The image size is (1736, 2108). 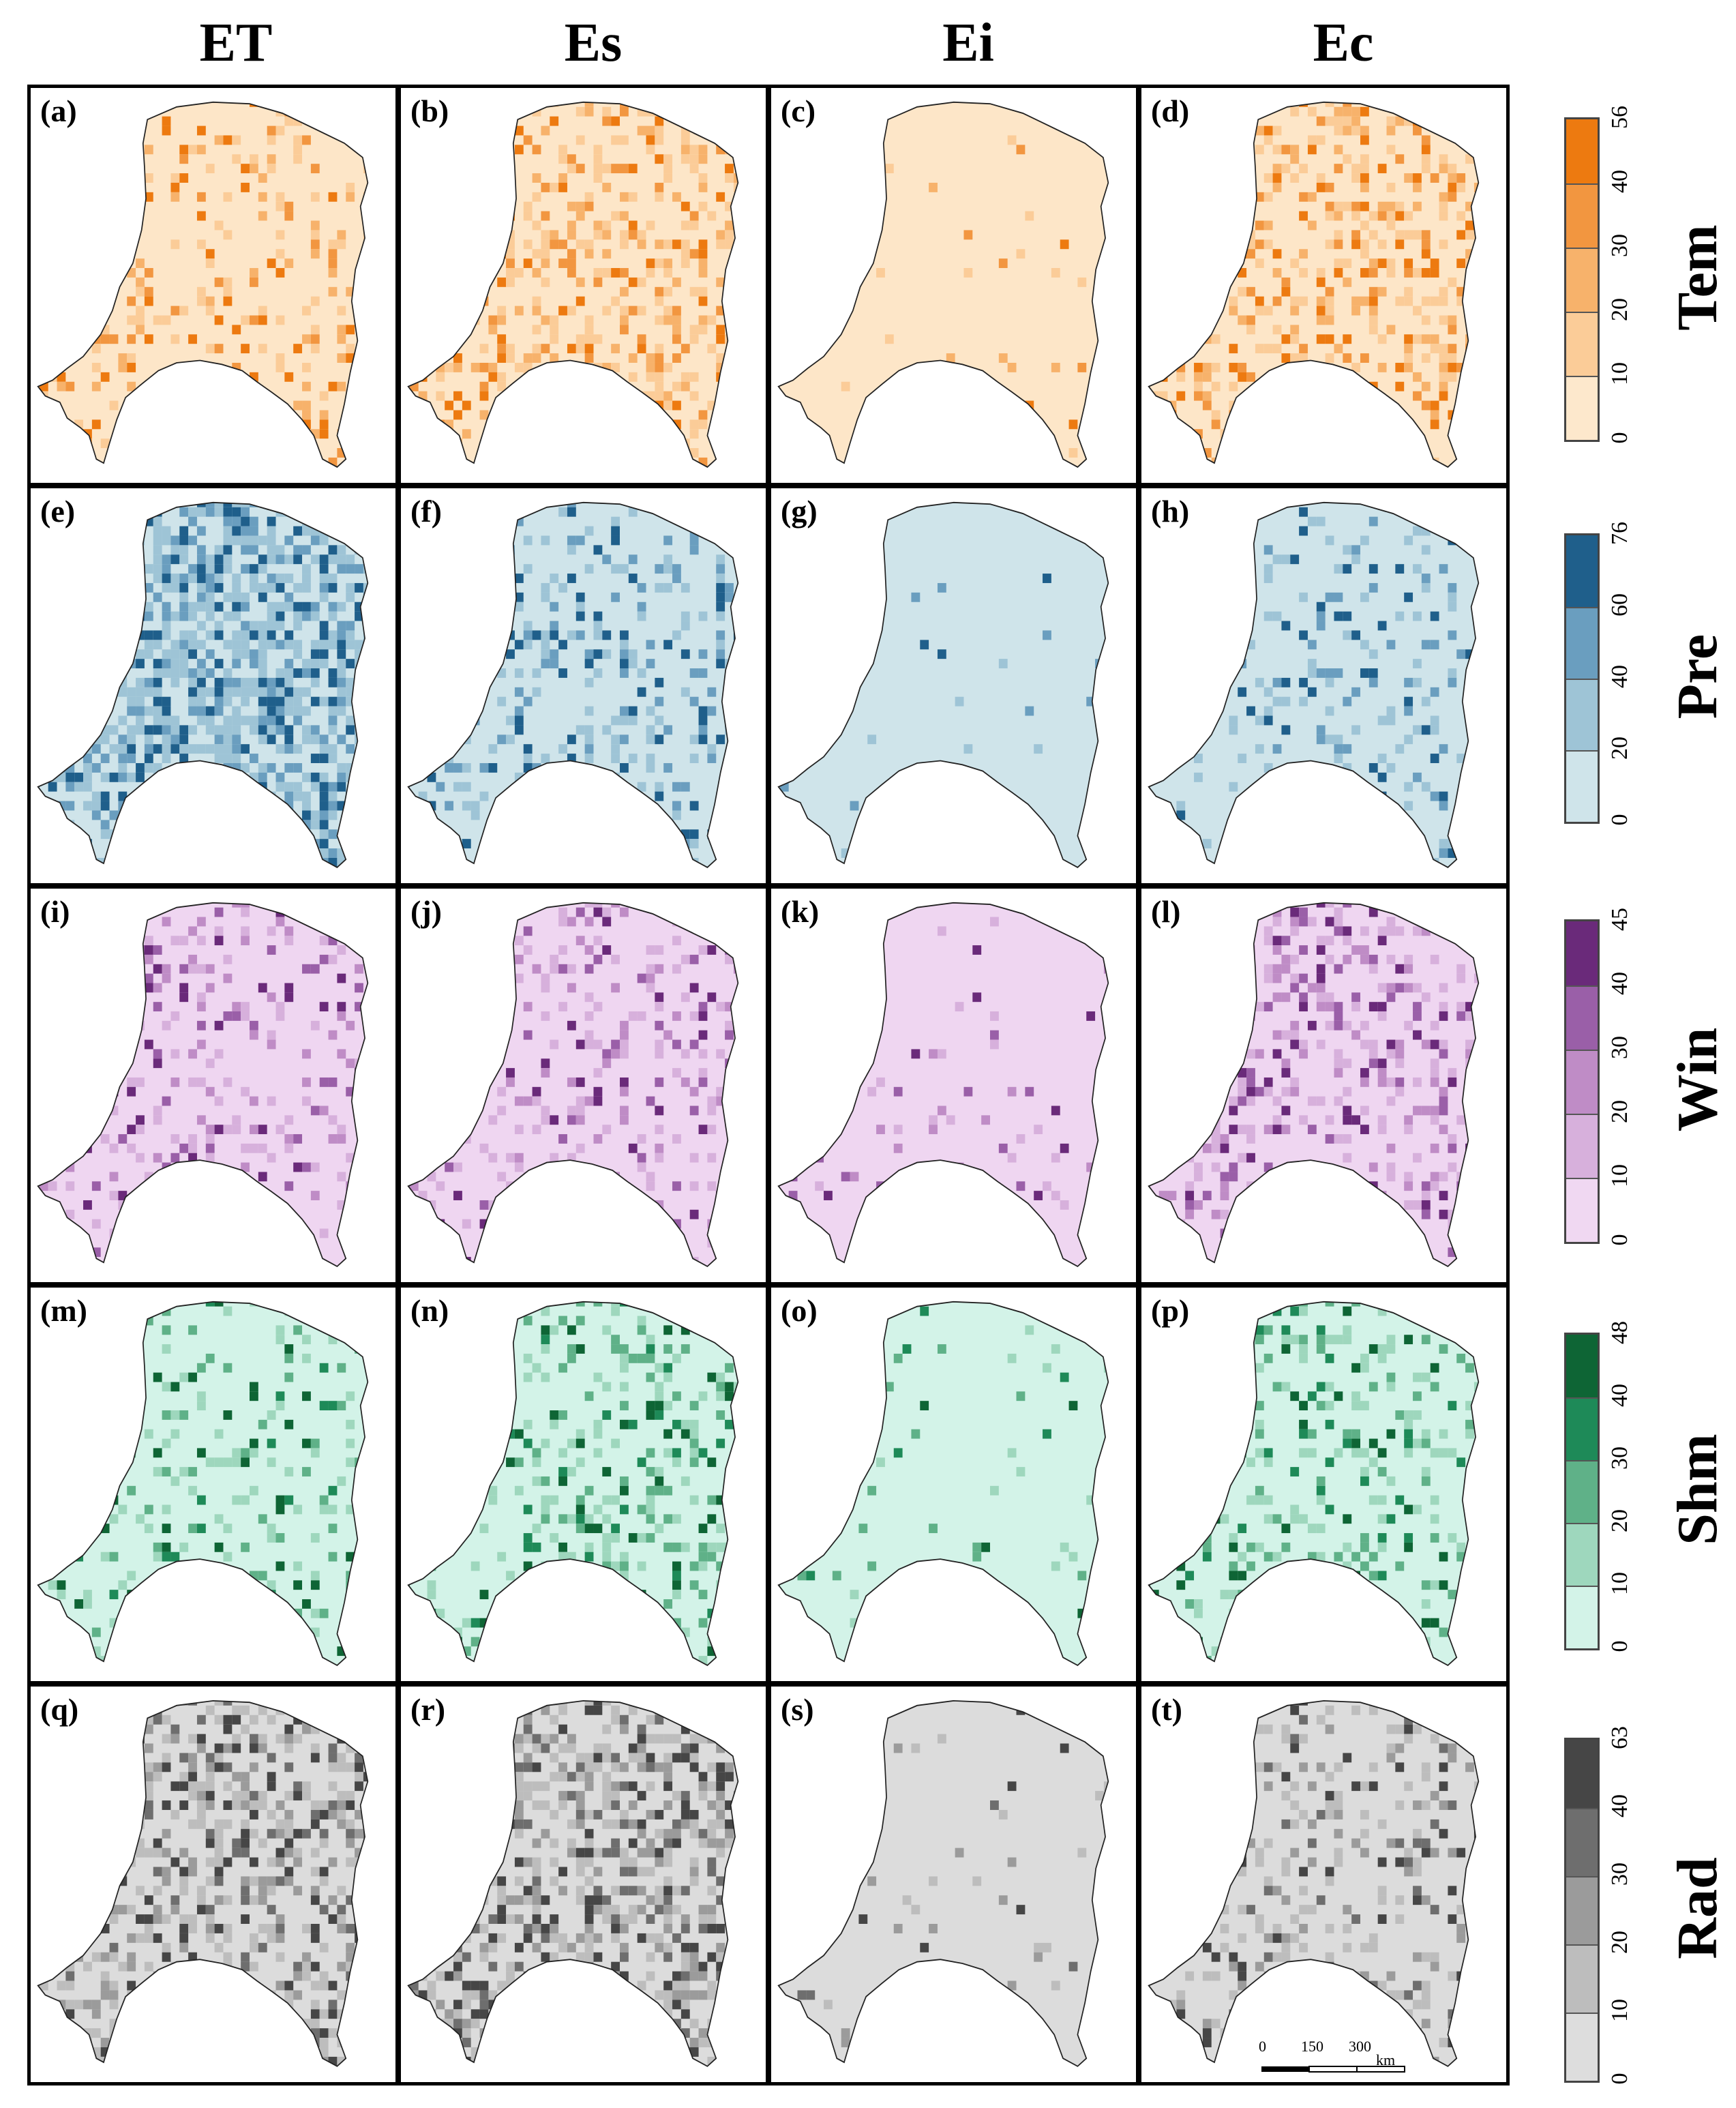 I want to click on map-panel-d: (d), so click(x=1324, y=285).